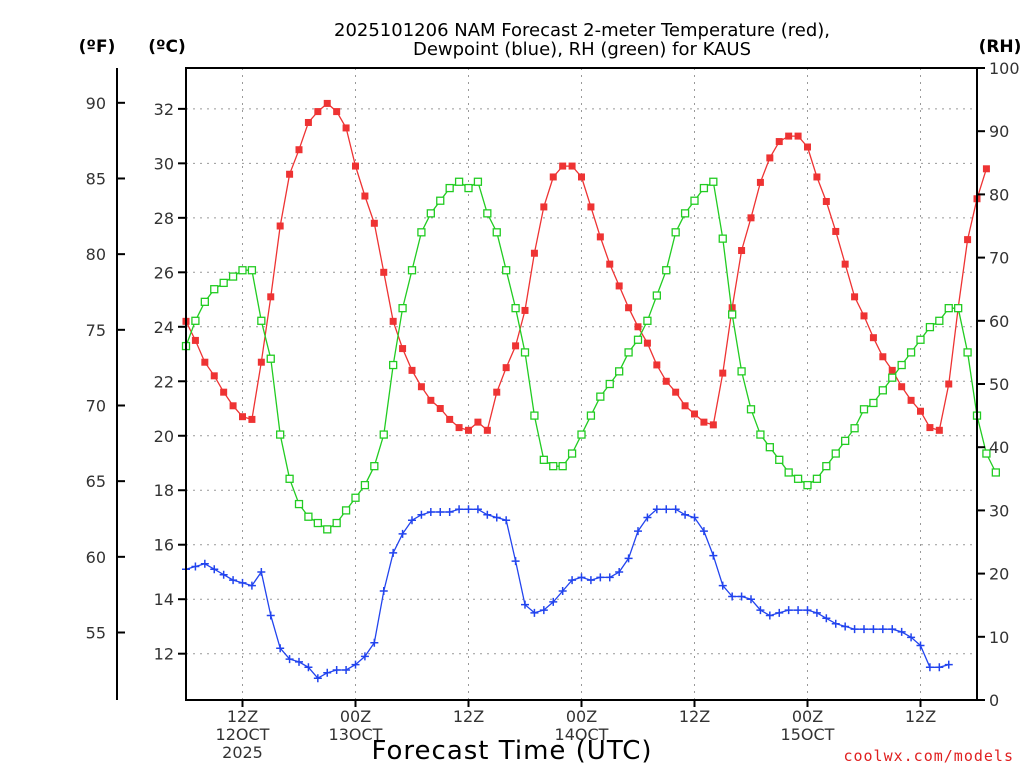 This screenshot has width=1024, height=768. Describe the element at coordinates (97, 47) in the screenshot. I see `fahrenheit-unit-label: (ºF)` at that location.